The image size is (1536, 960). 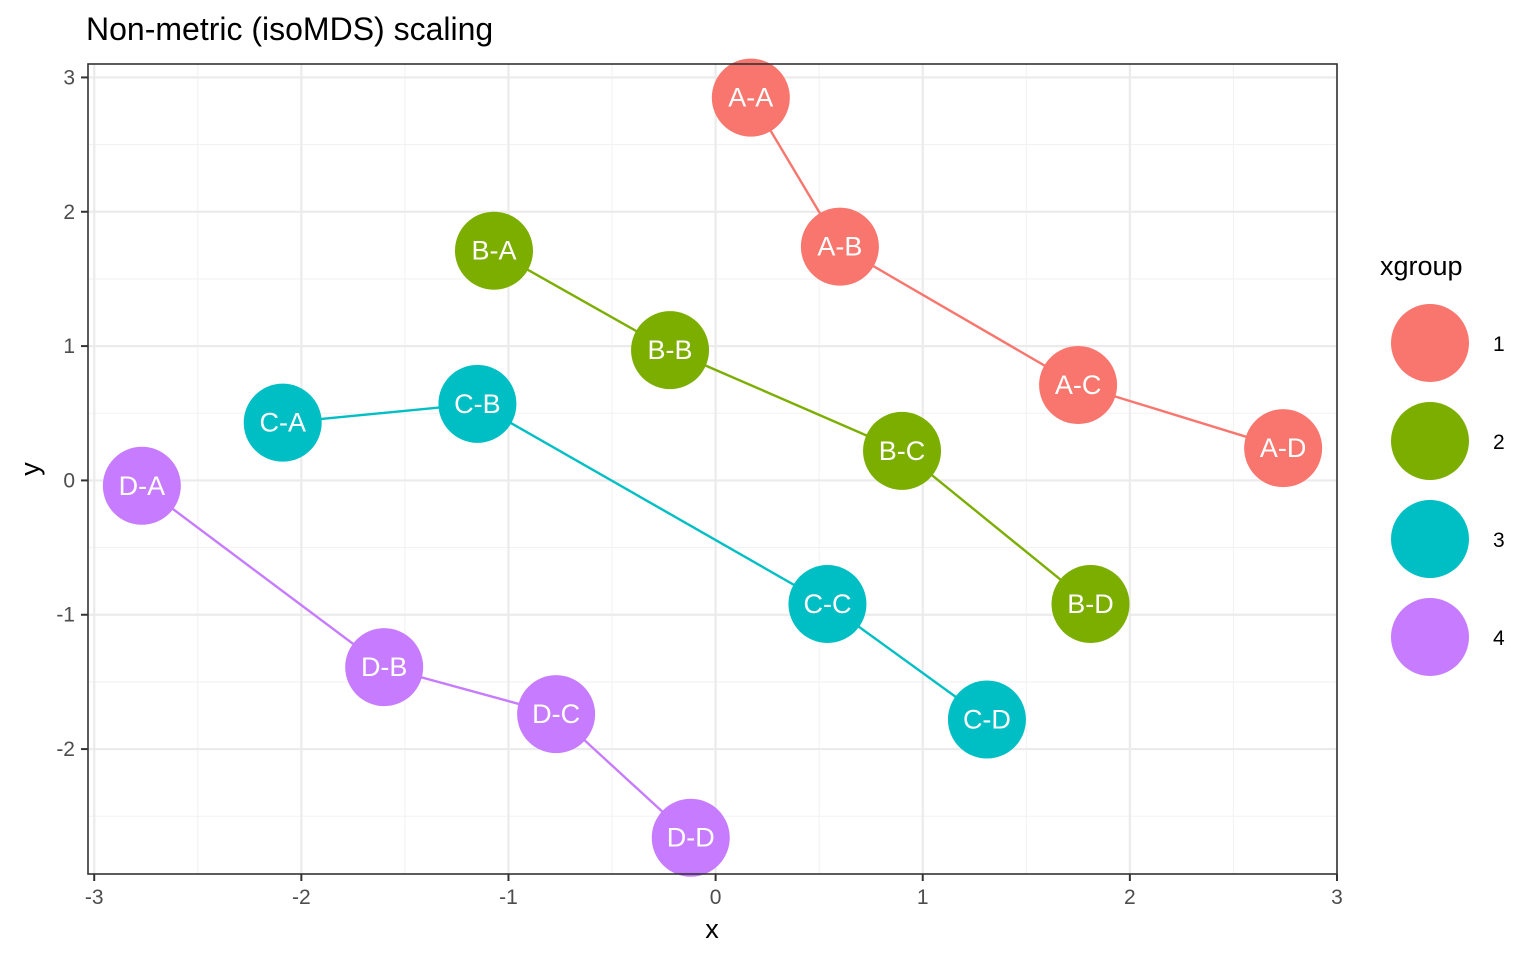 What do you see at coordinates (923, 897) in the screenshot?
I see `x-tick-label: 1` at bounding box center [923, 897].